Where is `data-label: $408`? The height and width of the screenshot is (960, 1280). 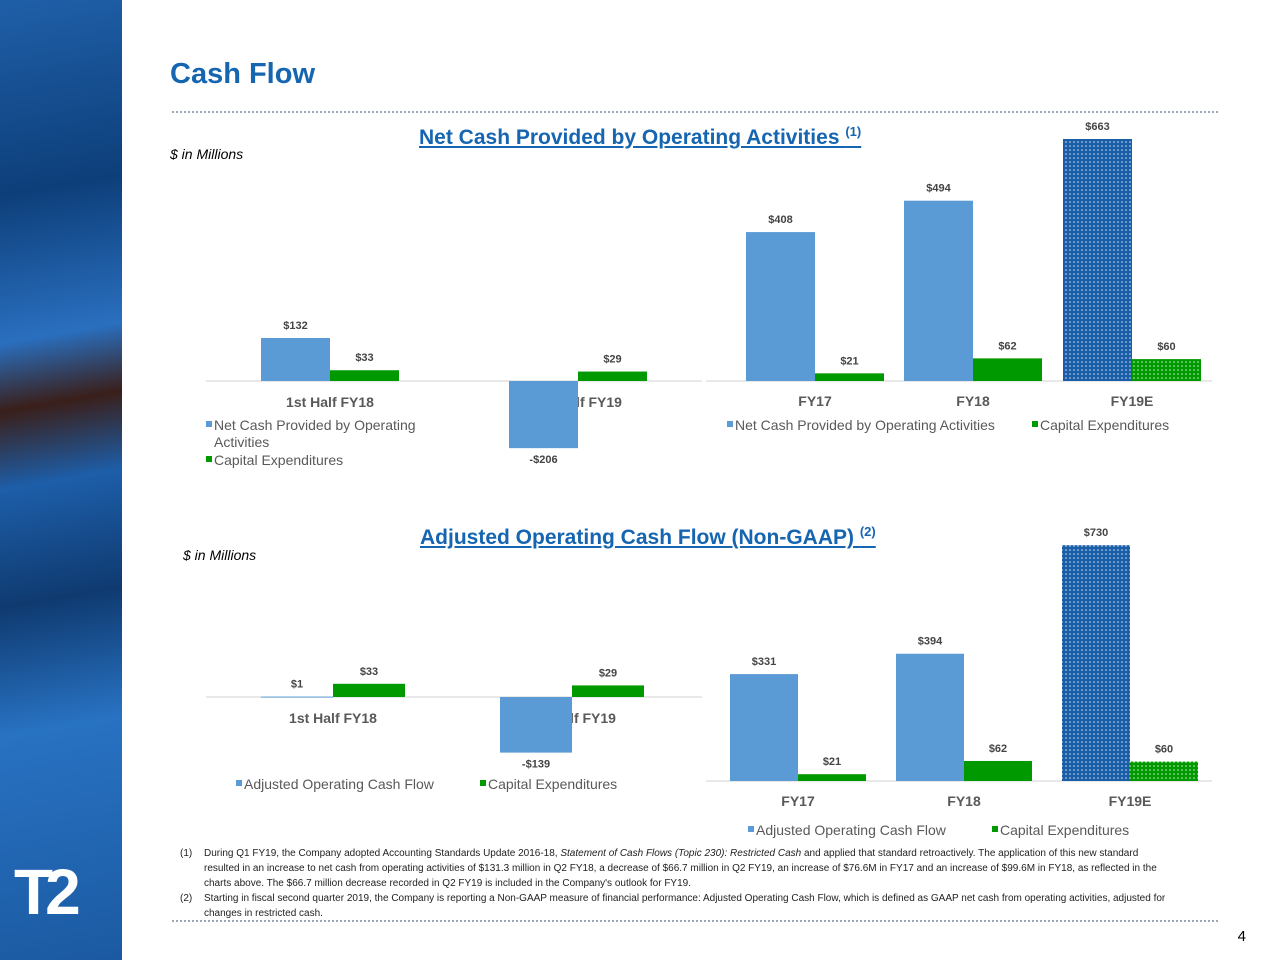 data-label: $408 is located at coordinates (780, 220).